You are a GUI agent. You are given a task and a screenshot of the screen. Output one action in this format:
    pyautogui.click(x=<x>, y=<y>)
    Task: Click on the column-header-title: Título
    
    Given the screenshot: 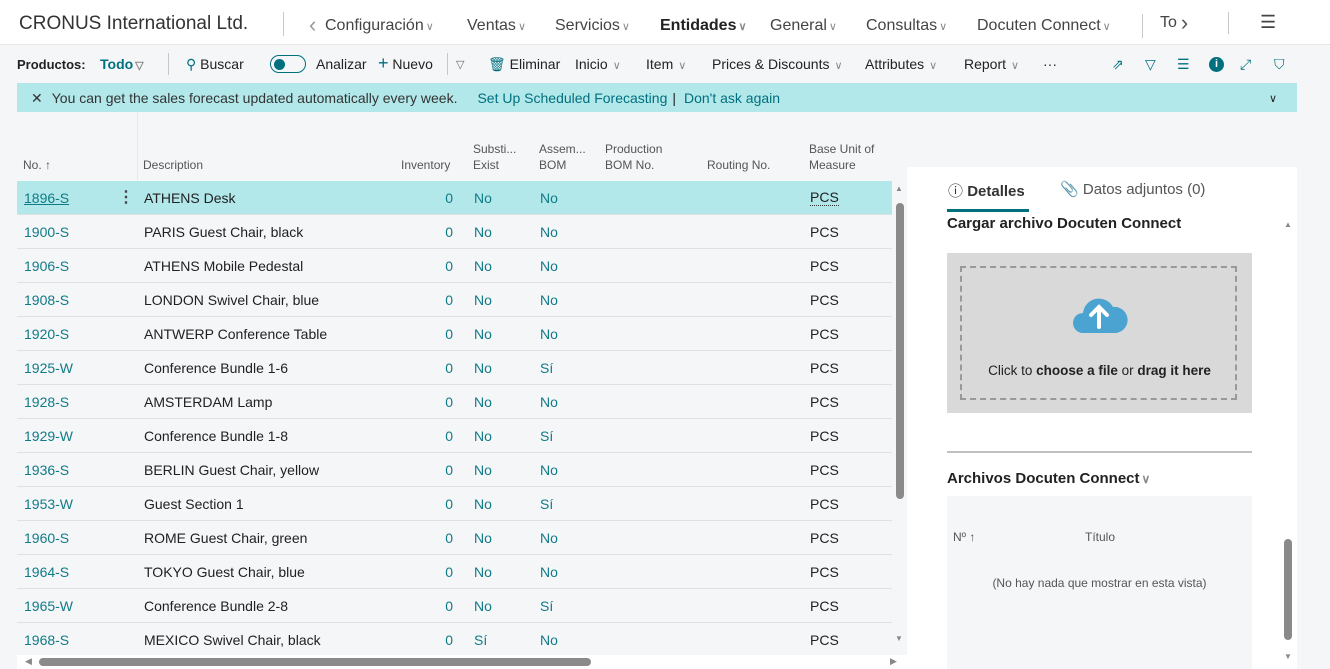 What is the action you would take?
    pyautogui.click(x=1100, y=537)
    